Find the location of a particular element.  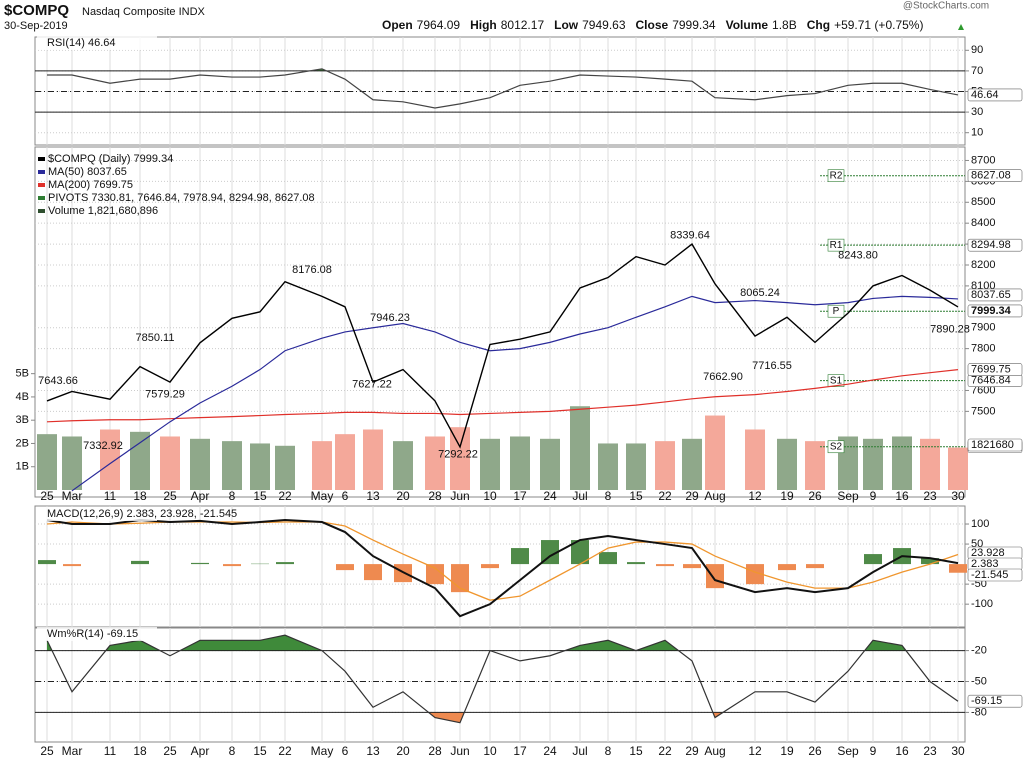

volume-tick-label: 1B is located at coordinates (22, 467).